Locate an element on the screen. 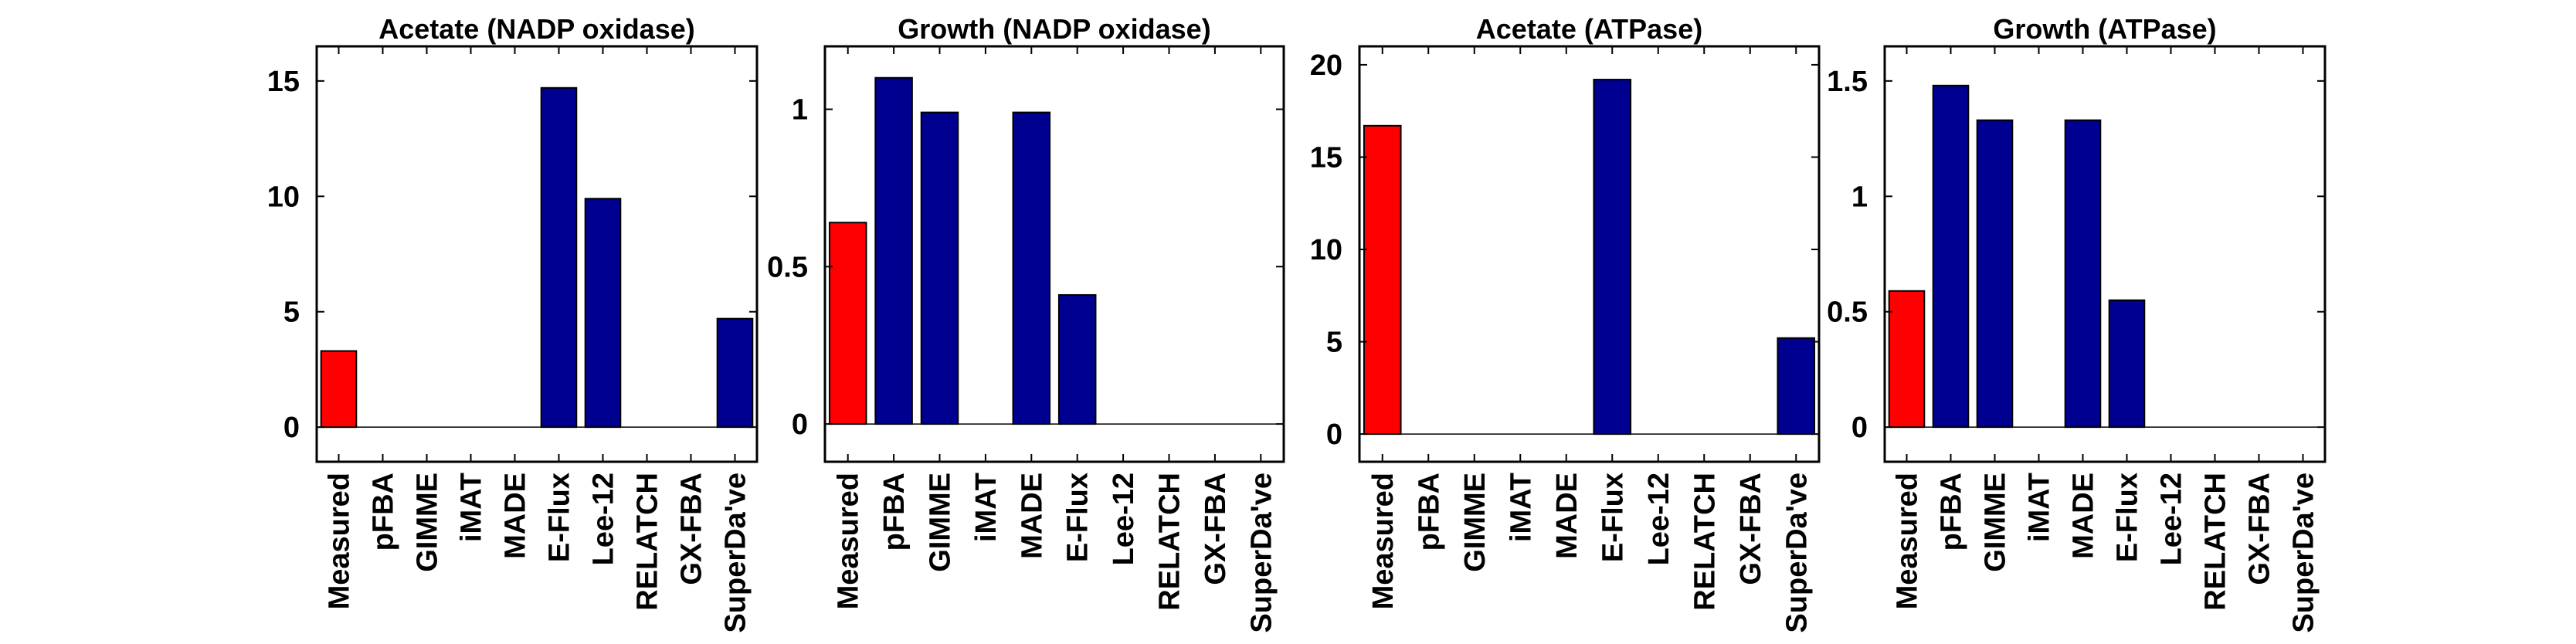  y-tick-label: 1.5 is located at coordinates (1848, 82).